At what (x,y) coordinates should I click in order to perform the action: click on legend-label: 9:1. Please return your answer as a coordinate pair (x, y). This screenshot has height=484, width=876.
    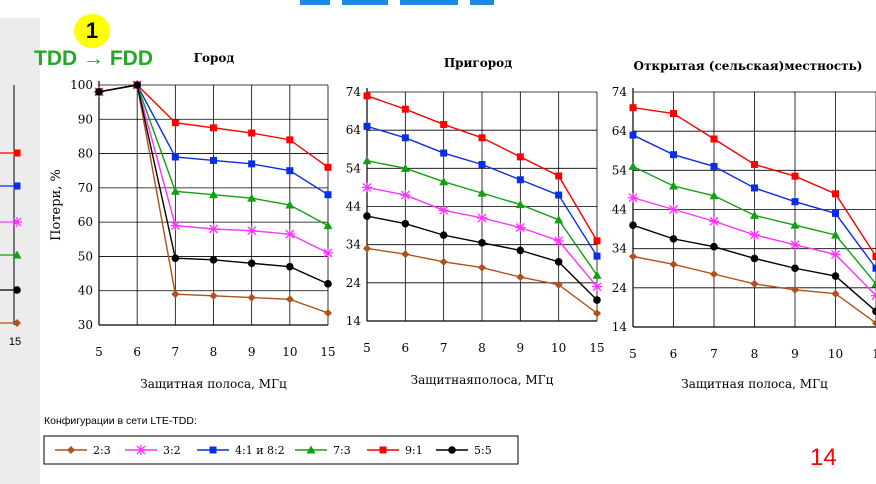
    Looking at the image, I should click on (414, 450).